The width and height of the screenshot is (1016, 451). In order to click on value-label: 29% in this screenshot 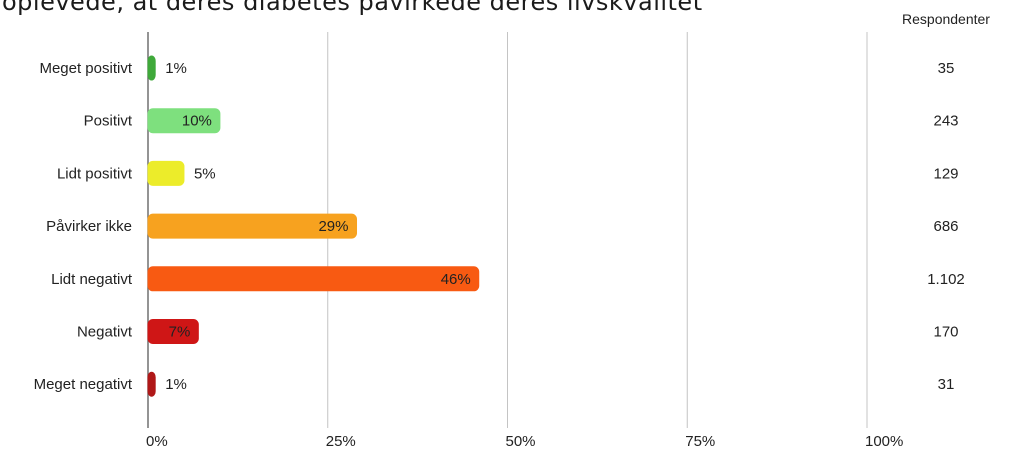, I will do `click(333, 226)`.